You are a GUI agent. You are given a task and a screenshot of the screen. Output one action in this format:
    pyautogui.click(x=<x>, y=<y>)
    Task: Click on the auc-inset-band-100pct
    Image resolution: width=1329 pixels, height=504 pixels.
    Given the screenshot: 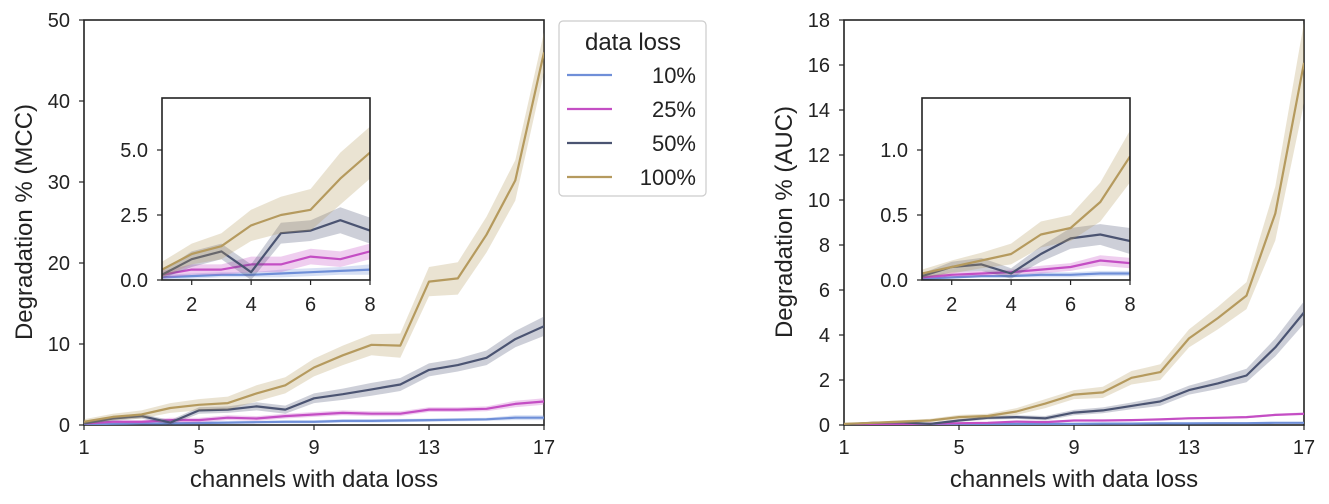 What is the action you would take?
    pyautogui.click(x=1026, y=204)
    